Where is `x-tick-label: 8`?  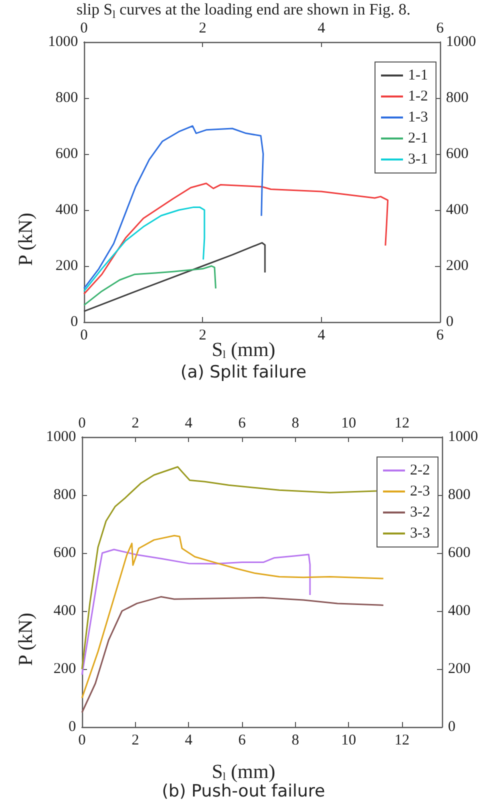
x-tick-label: 8 is located at coordinates (296, 740).